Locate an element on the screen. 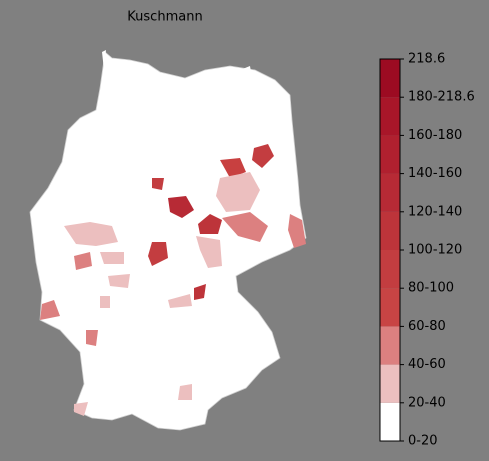 This screenshot has width=489, height=461. colorbar-label: 60-80 is located at coordinates (427, 326).